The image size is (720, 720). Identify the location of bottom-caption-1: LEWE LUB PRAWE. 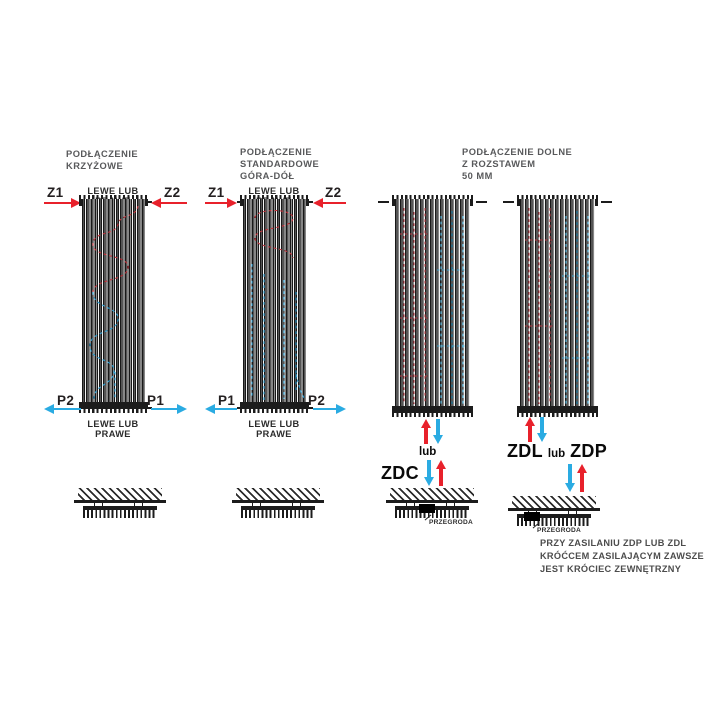
(113, 429).